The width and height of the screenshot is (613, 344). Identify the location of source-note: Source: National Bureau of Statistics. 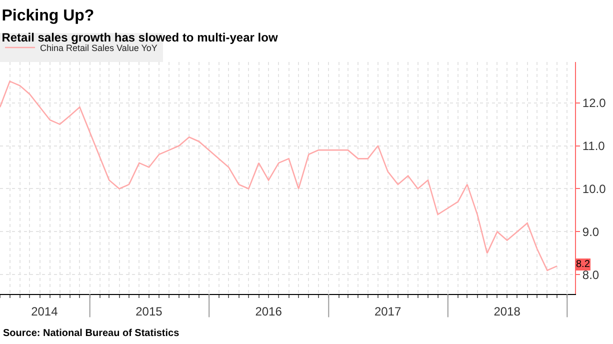
(91, 333).